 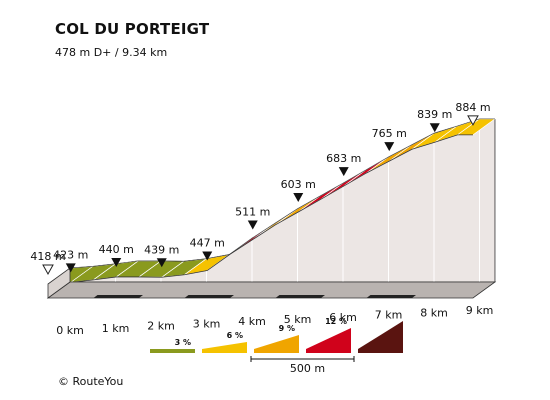 I want to click on legend-scale-label: 500 m, so click(x=307, y=368).